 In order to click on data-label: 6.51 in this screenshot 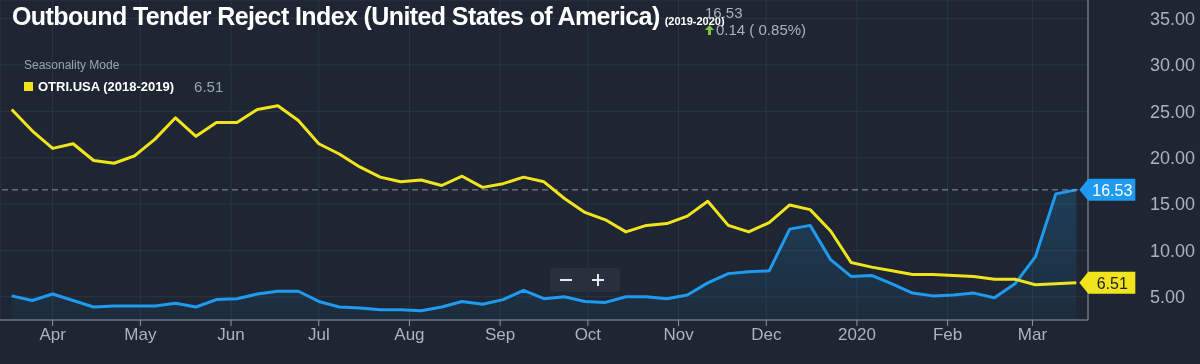, I will do `click(1112, 283)`.